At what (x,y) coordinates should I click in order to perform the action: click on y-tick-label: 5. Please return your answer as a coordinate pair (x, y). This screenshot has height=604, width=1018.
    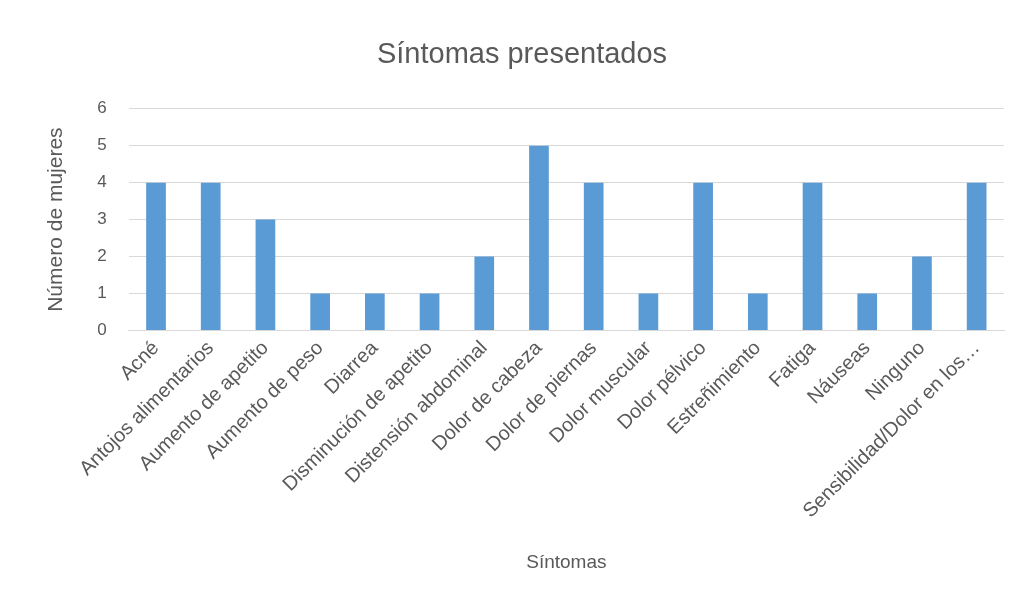
    Looking at the image, I should click on (102, 145).